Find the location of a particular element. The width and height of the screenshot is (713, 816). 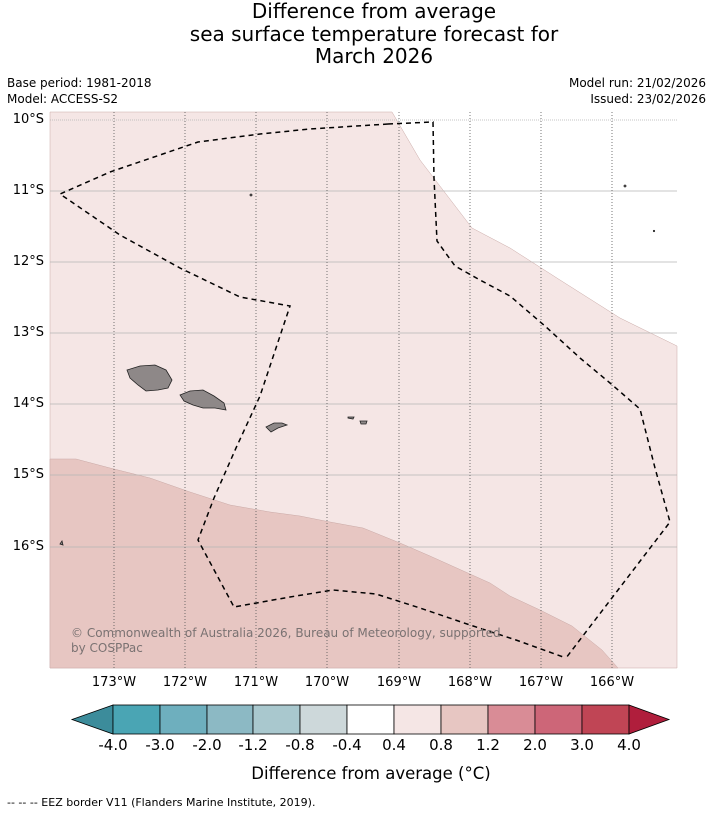

lon-label-173w: 173°W is located at coordinates (114, 682).